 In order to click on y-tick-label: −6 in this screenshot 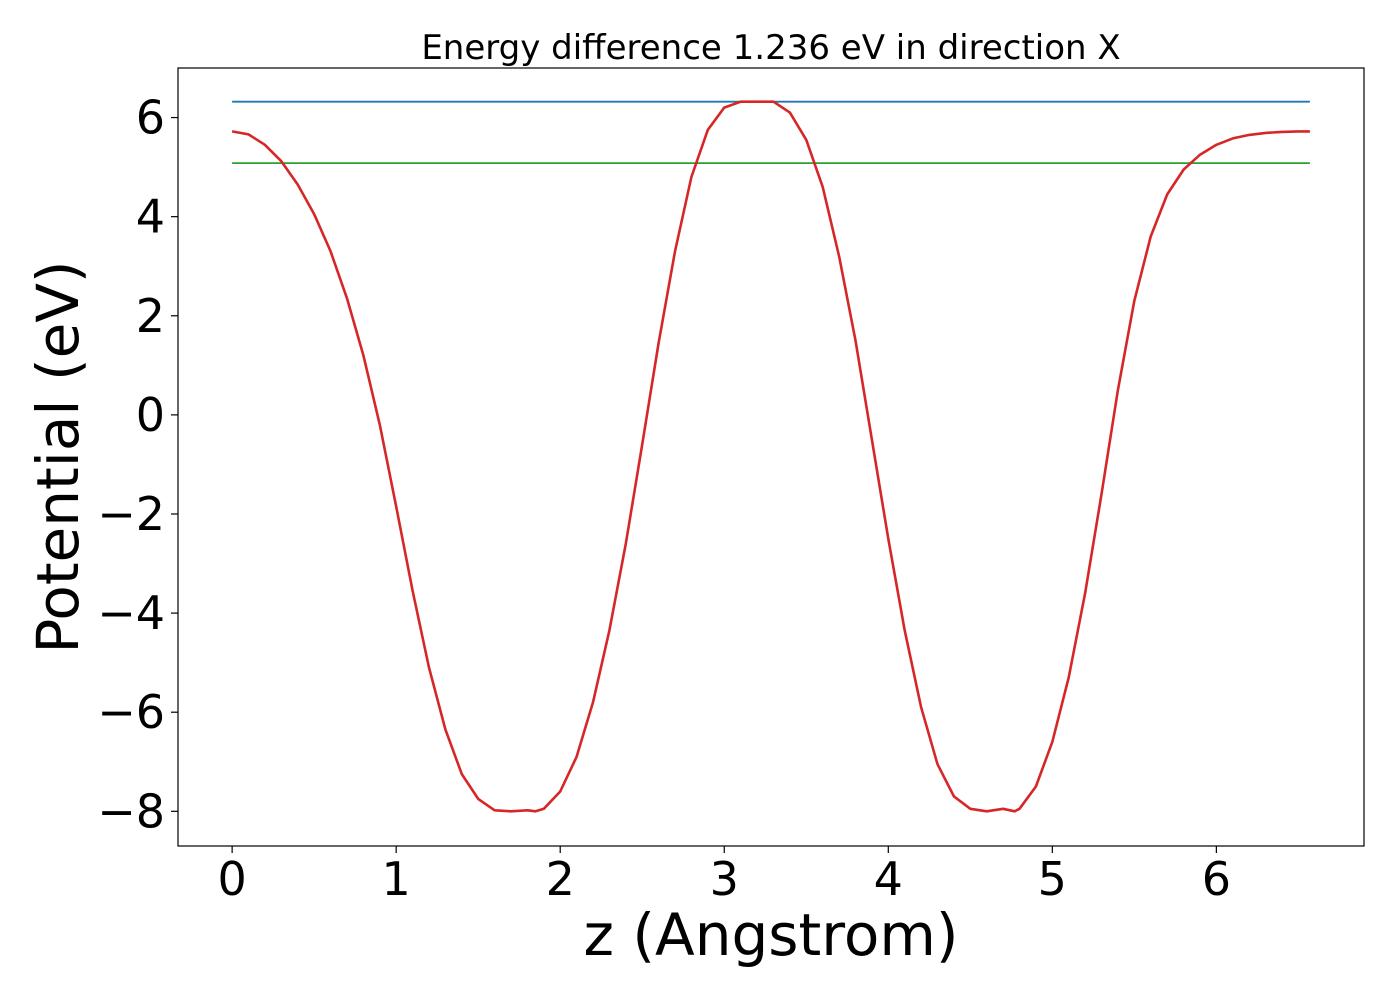, I will do `click(131, 712)`.